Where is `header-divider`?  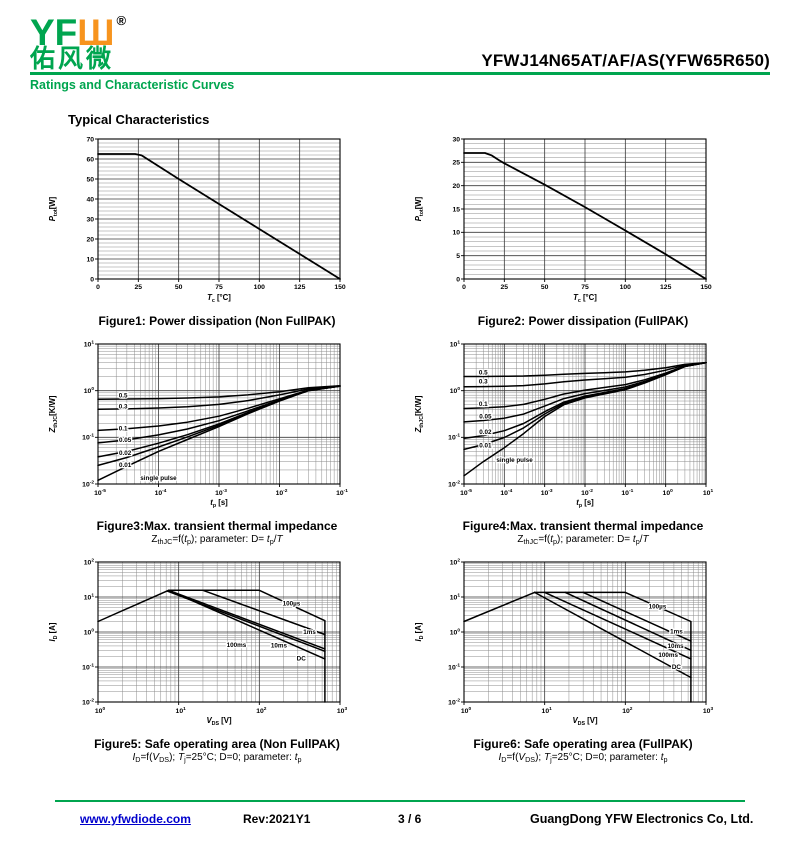 header-divider is located at coordinates (400, 73).